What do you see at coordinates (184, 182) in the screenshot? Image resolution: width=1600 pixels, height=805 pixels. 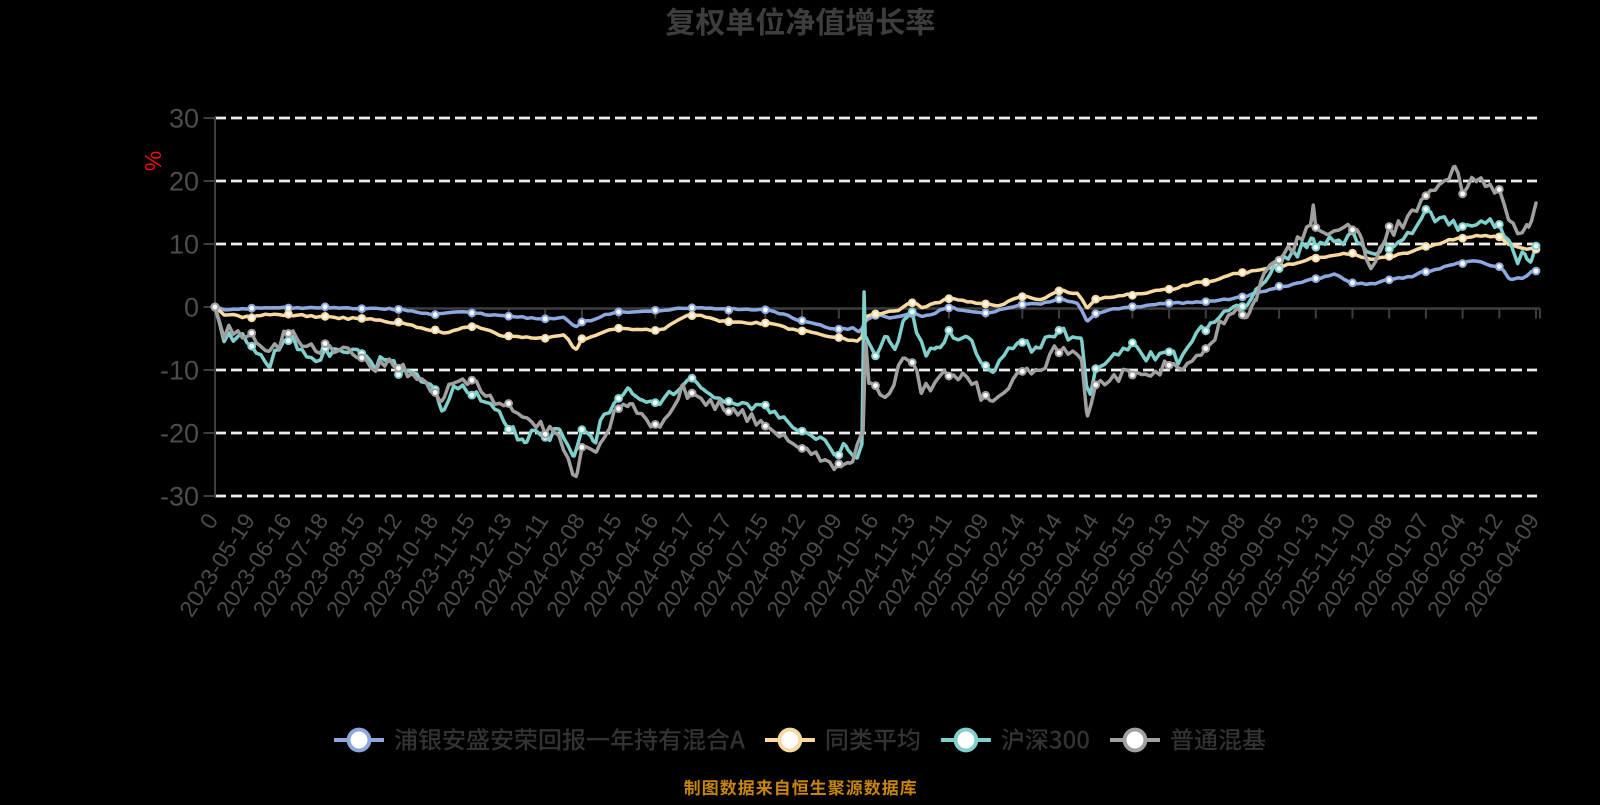 I see `svg-text: 20` at bounding box center [184, 182].